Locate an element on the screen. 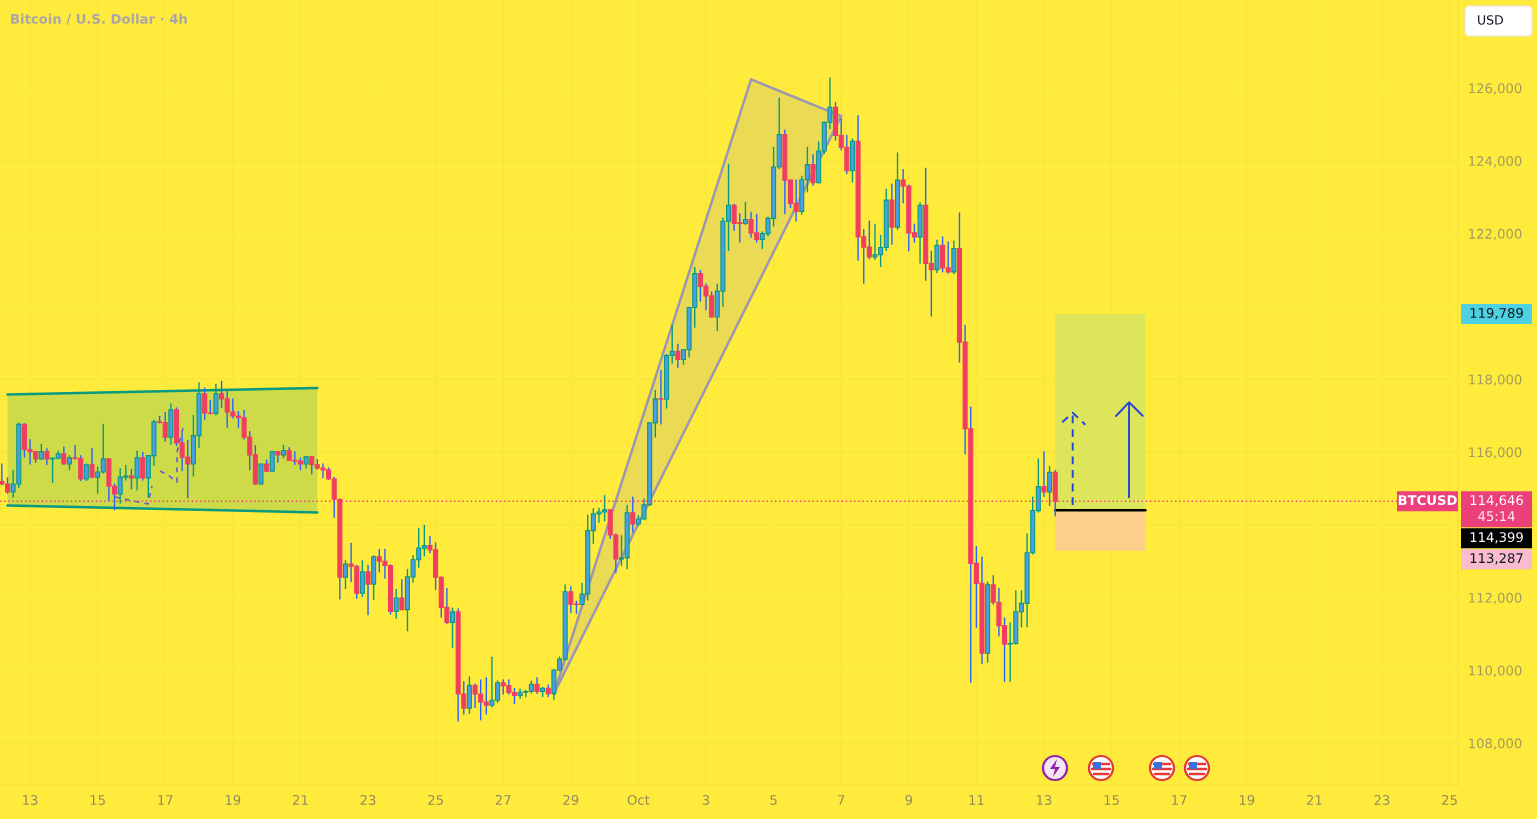 The height and width of the screenshot is (819, 1537). text: 114,646 is located at coordinates (1496, 501).